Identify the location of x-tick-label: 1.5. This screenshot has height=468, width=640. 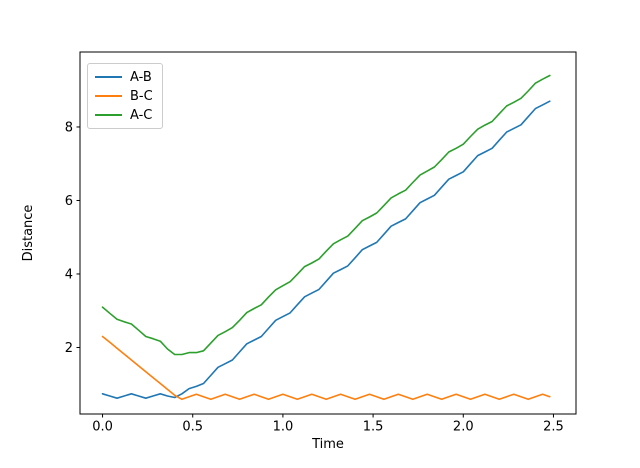
(373, 427).